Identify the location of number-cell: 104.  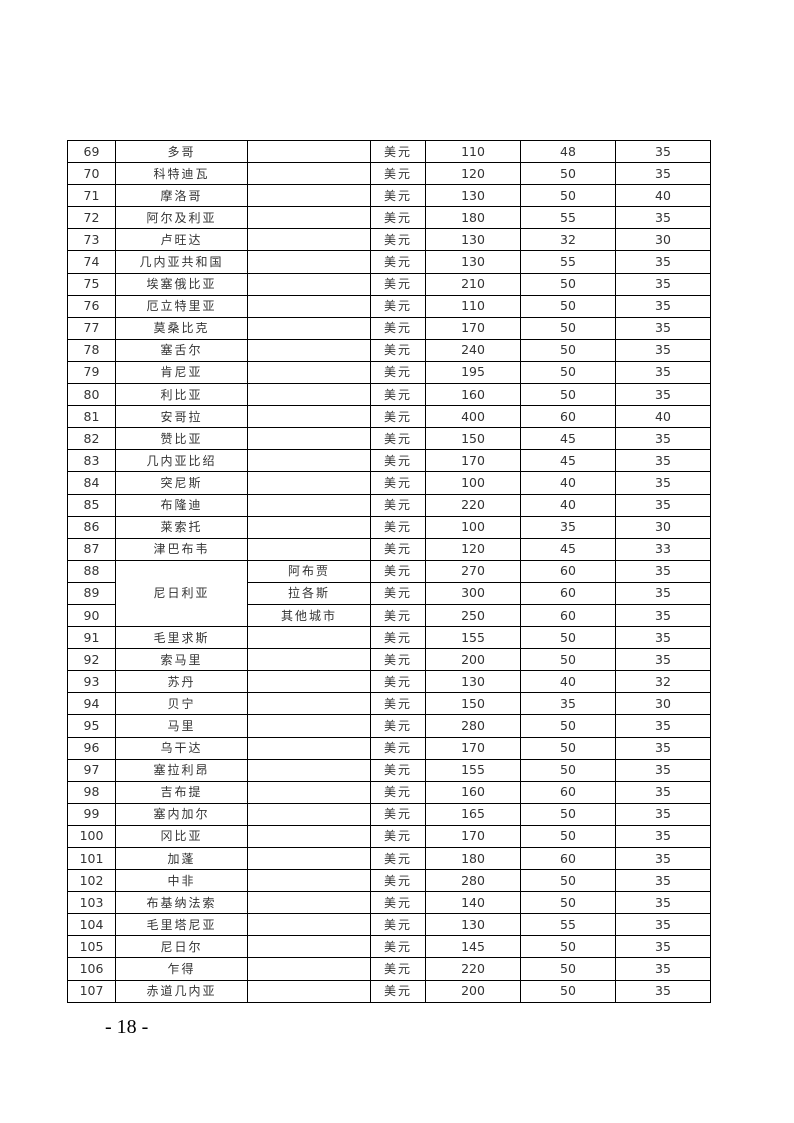
(91, 925).